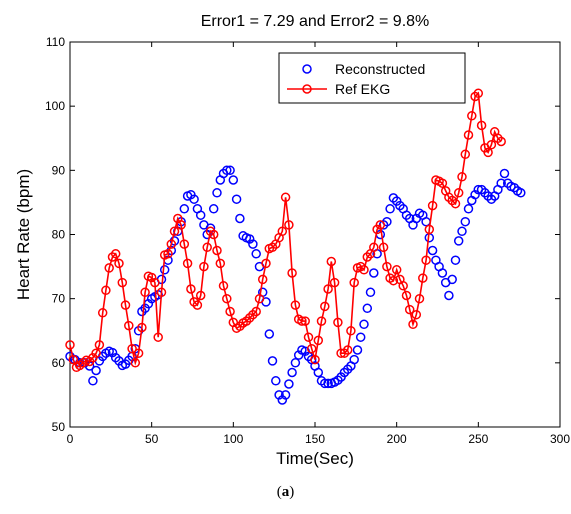 The height and width of the screenshot is (514, 571). Describe the element at coordinates (59, 235) in the screenshot. I see `y-tick-label: 80` at that location.